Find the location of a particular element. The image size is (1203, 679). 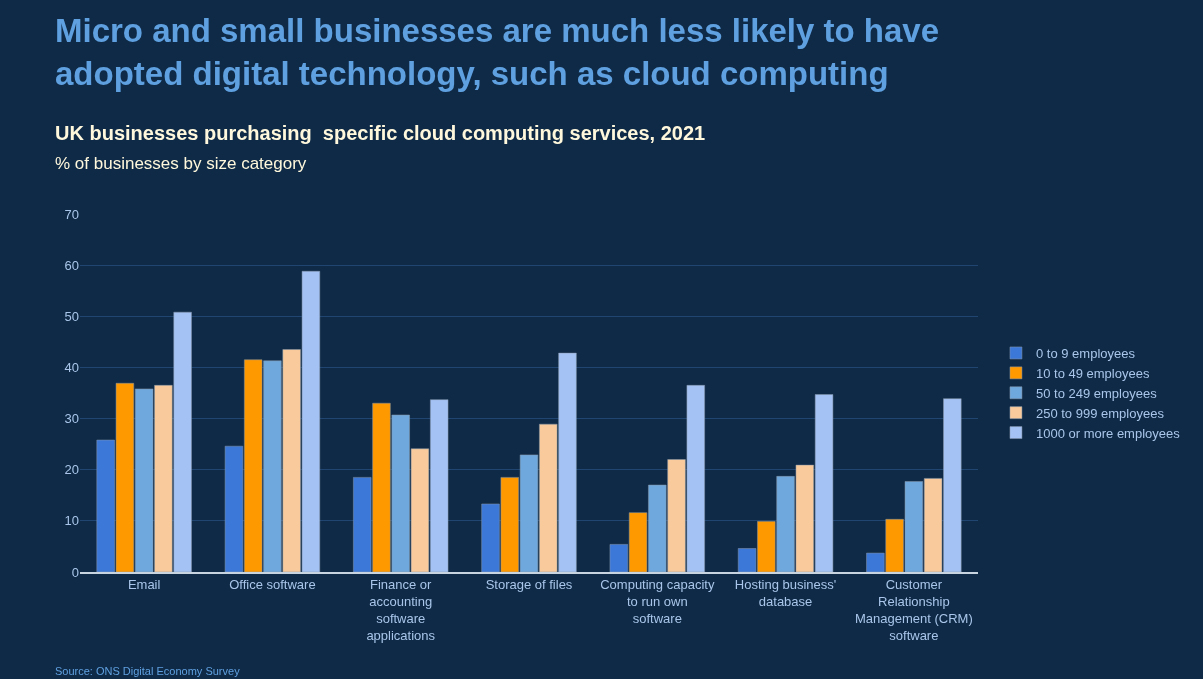

y-axis-title: % of businesses by size category is located at coordinates (181, 163).